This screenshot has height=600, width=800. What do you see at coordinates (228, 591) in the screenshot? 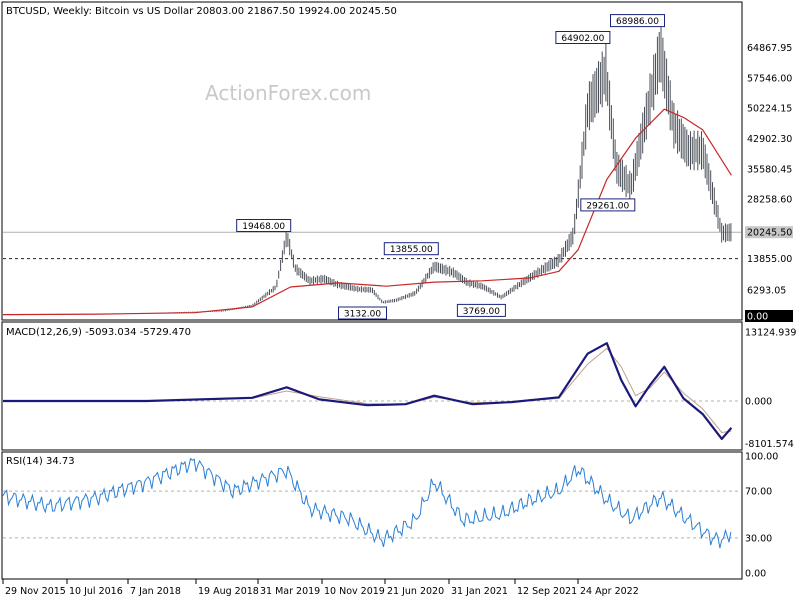
I see `date-axis-tick: 19 Aug 2018` at bounding box center [228, 591].